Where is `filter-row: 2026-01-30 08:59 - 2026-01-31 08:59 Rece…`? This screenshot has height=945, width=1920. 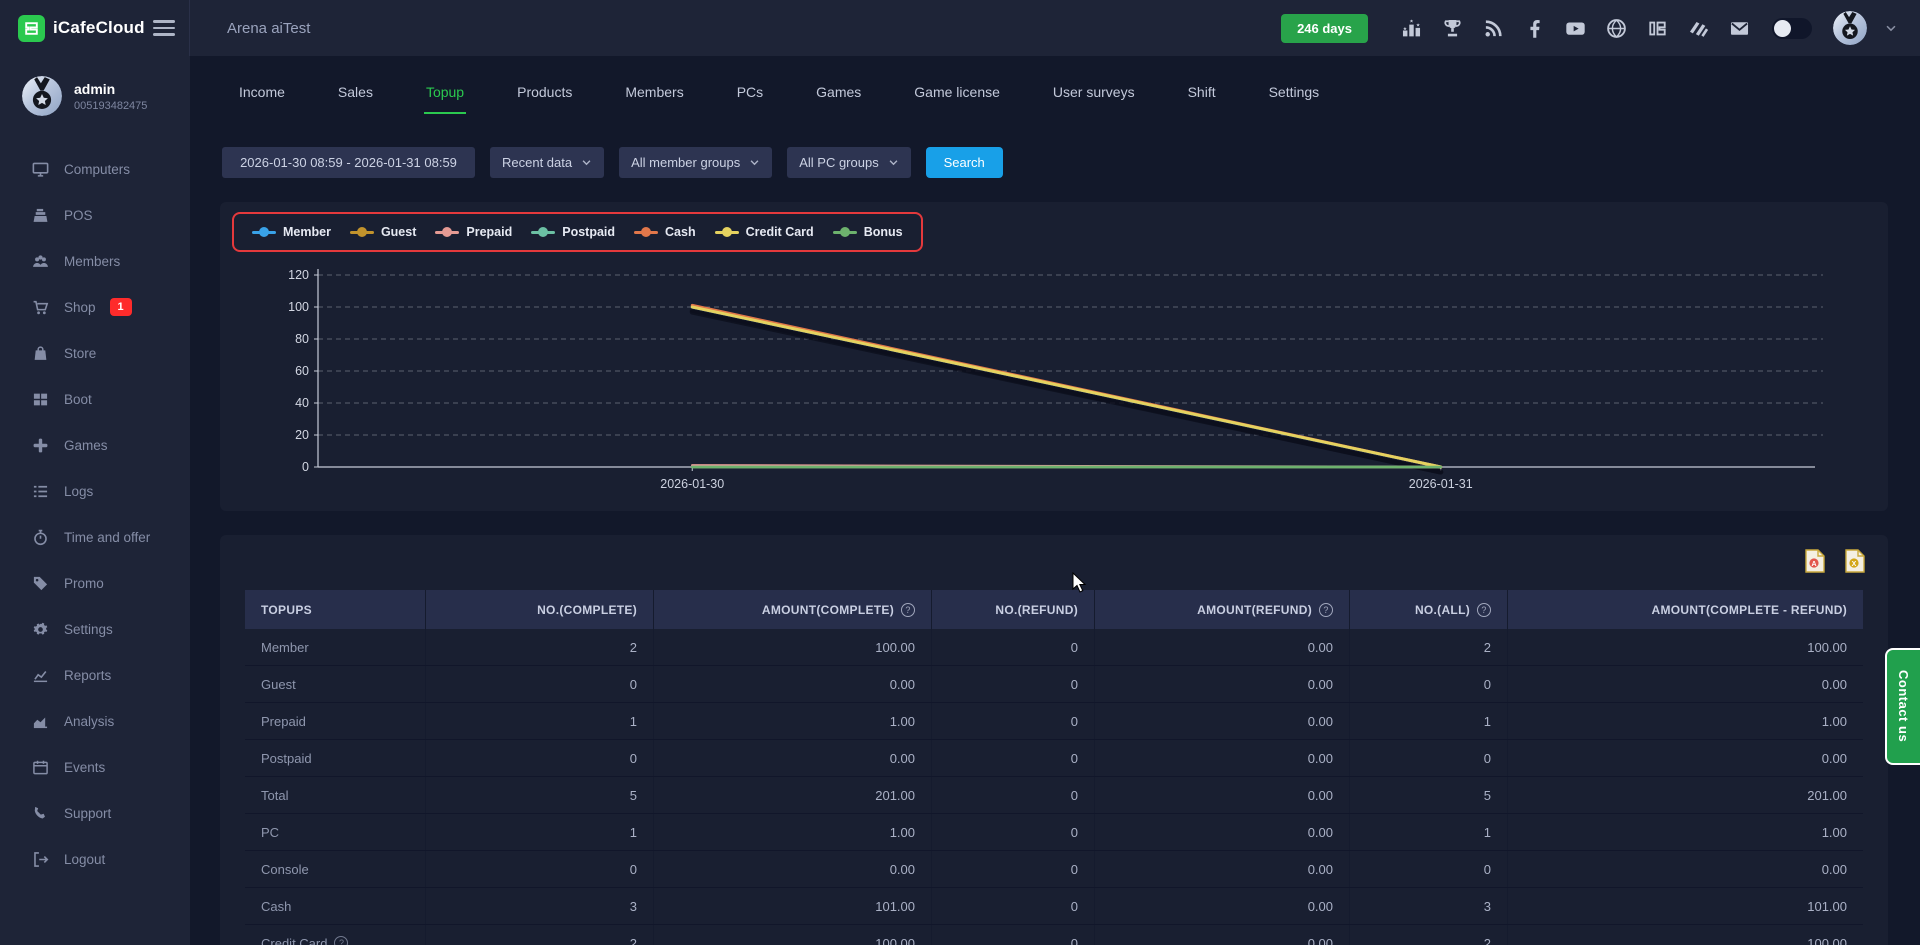 filter-row: 2026-01-30 08:59 - 2026-01-31 08:59 Rece… is located at coordinates (612, 162).